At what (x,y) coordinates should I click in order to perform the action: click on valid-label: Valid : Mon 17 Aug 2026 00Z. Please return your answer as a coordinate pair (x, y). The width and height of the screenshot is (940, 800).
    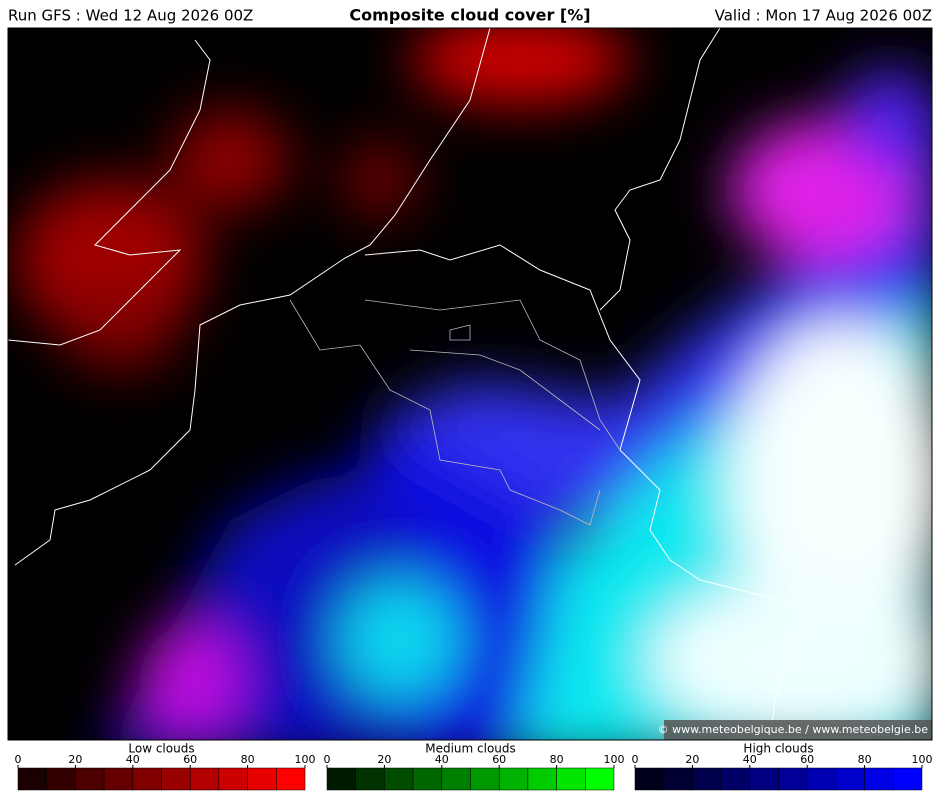
    Looking at the image, I should click on (823, 16).